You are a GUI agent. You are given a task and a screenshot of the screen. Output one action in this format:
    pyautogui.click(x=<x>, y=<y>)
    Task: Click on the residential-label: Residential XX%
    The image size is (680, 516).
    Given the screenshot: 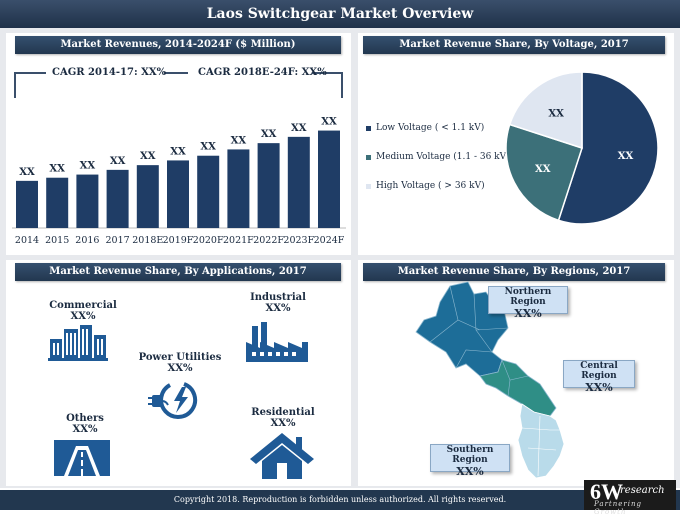 What is the action you would take?
    pyautogui.click(x=283, y=418)
    